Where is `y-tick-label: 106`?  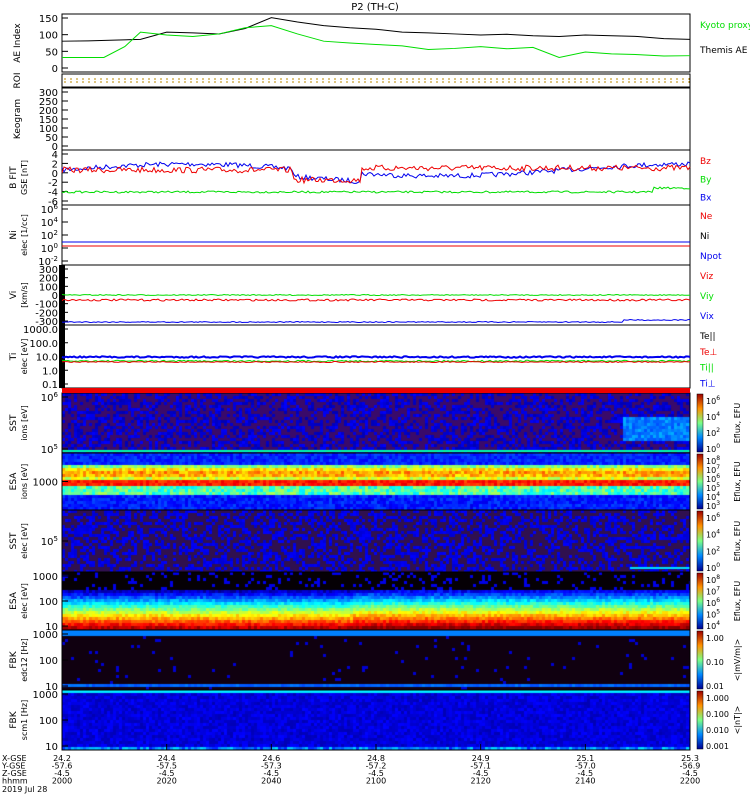 y-tick-label: 106 is located at coordinates (50, 397).